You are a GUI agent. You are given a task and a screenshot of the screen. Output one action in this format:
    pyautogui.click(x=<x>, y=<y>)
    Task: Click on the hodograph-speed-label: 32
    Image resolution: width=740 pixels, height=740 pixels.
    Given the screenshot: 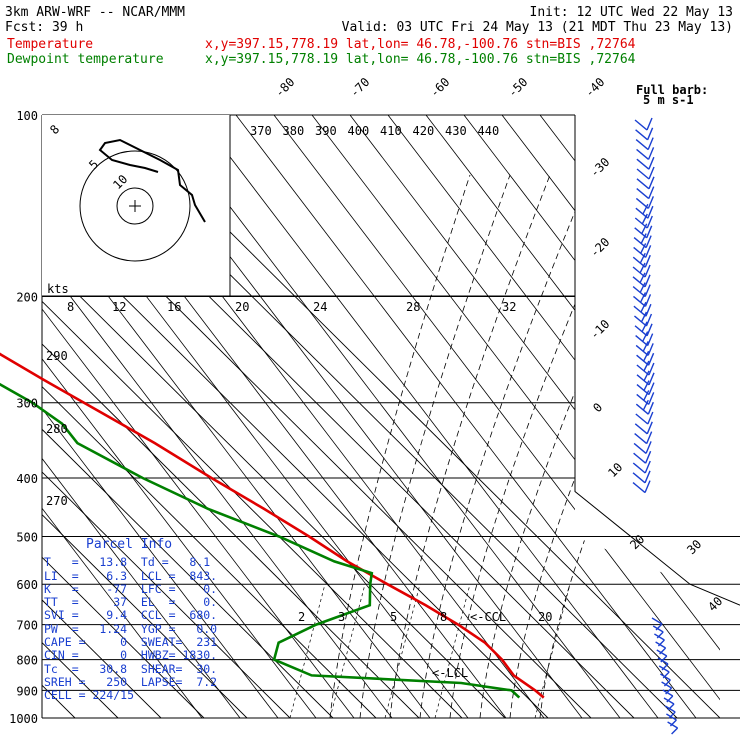 What is the action you would take?
    pyautogui.click(x=509, y=307)
    